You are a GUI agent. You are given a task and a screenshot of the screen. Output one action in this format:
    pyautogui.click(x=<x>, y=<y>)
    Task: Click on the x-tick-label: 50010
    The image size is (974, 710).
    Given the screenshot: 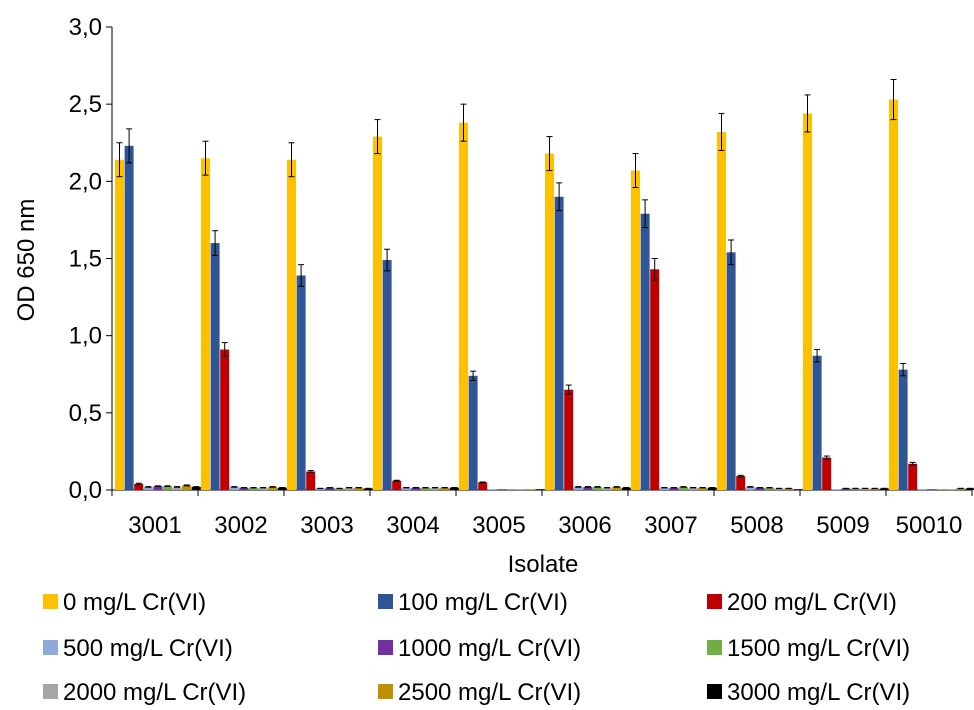 What is the action you would take?
    pyautogui.click(x=929, y=525)
    